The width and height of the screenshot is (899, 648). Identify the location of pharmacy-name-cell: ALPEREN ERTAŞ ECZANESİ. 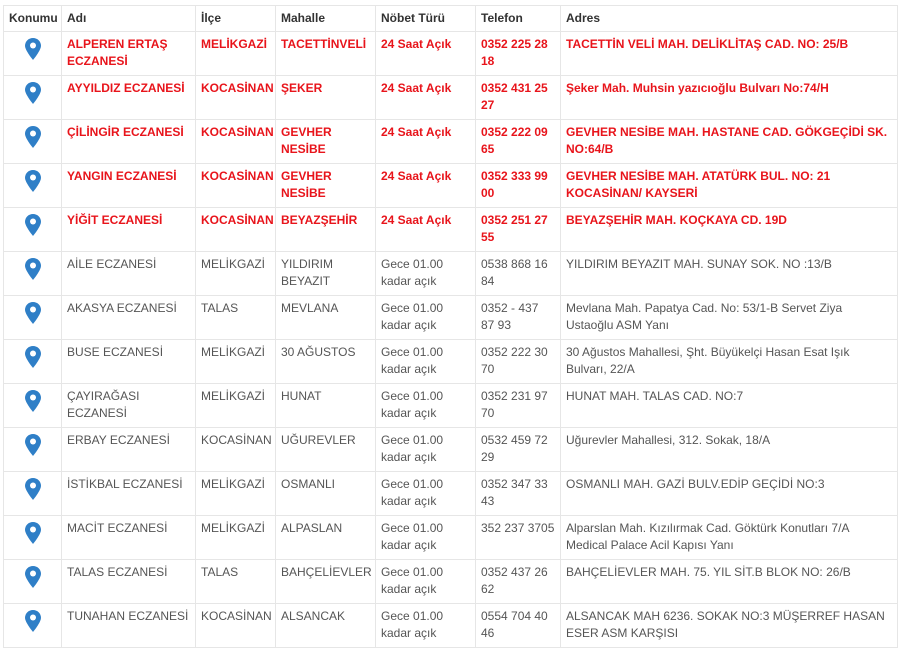
(128, 53).